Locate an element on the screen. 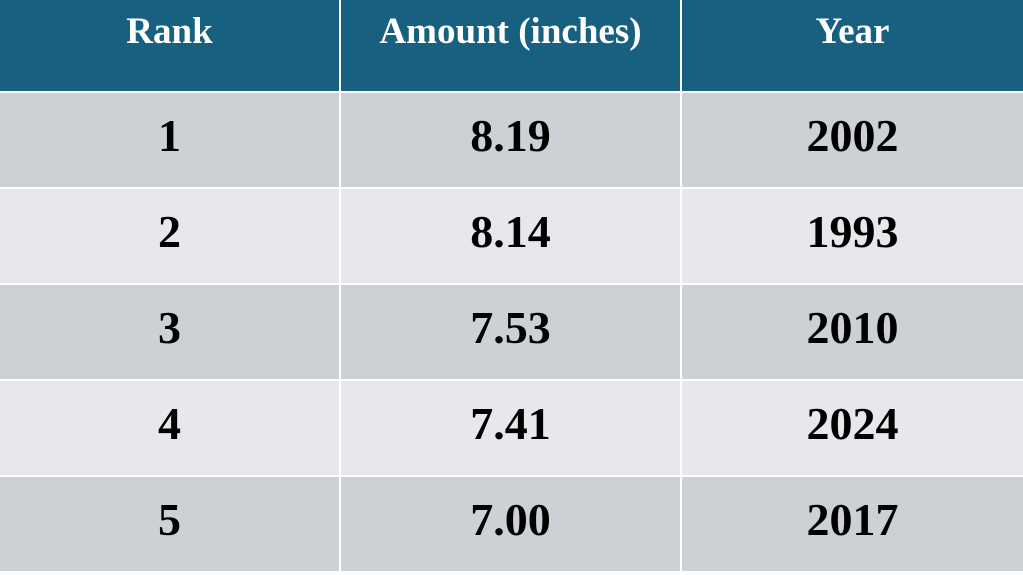  table-cell: 8.19 is located at coordinates (511, 141).